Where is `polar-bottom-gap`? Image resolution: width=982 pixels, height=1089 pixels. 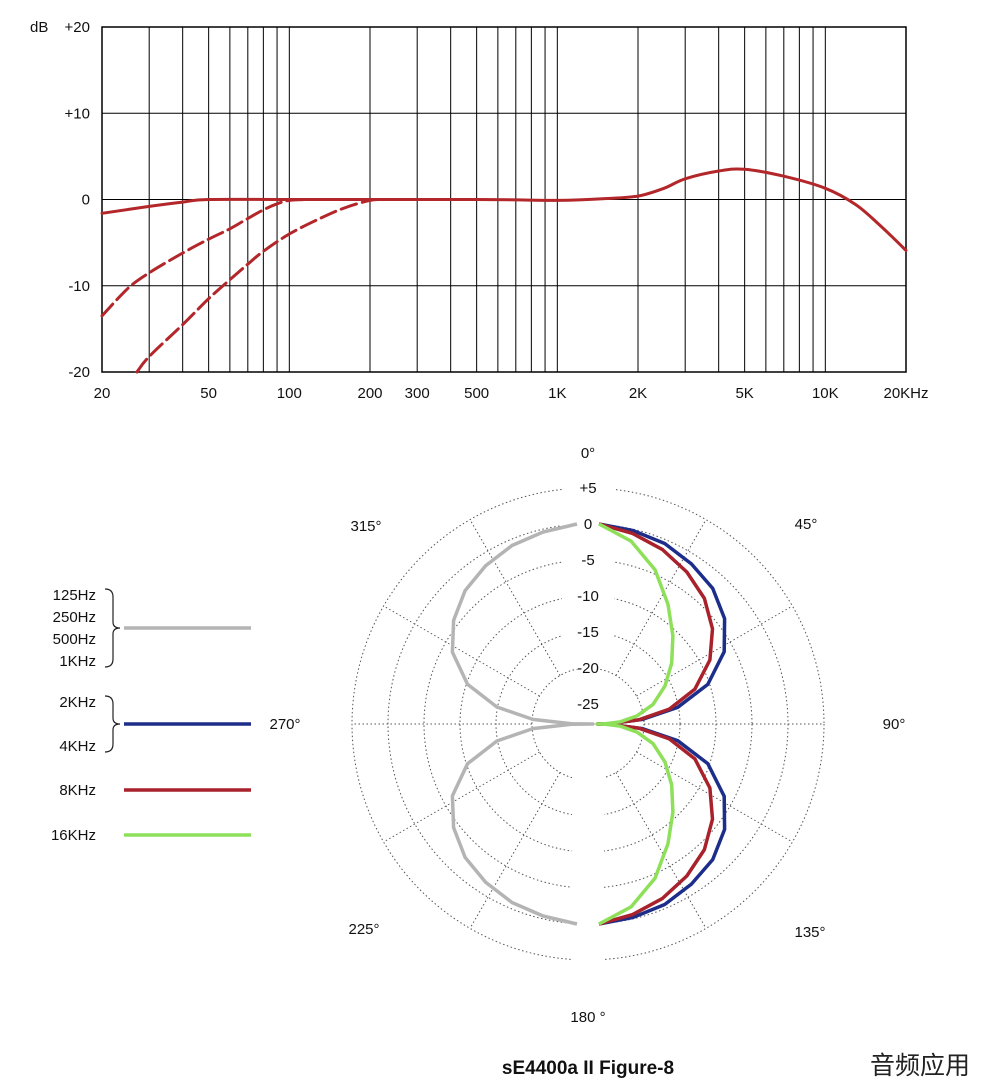
polar-bottom-gap is located at coordinates (588, 867).